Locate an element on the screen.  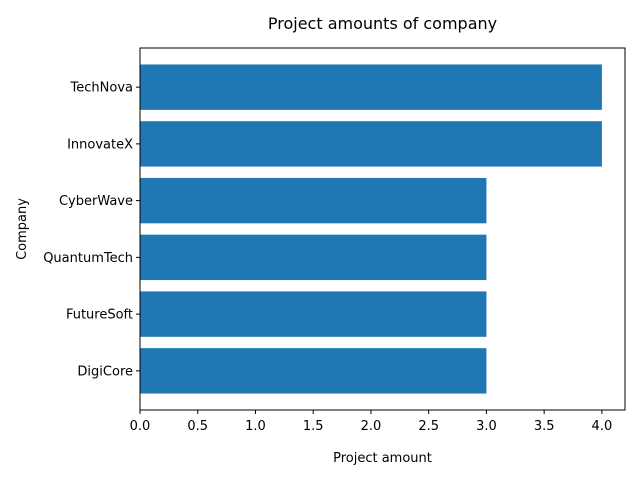
x-tick-label: 1.0 is located at coordinates (255, 426).